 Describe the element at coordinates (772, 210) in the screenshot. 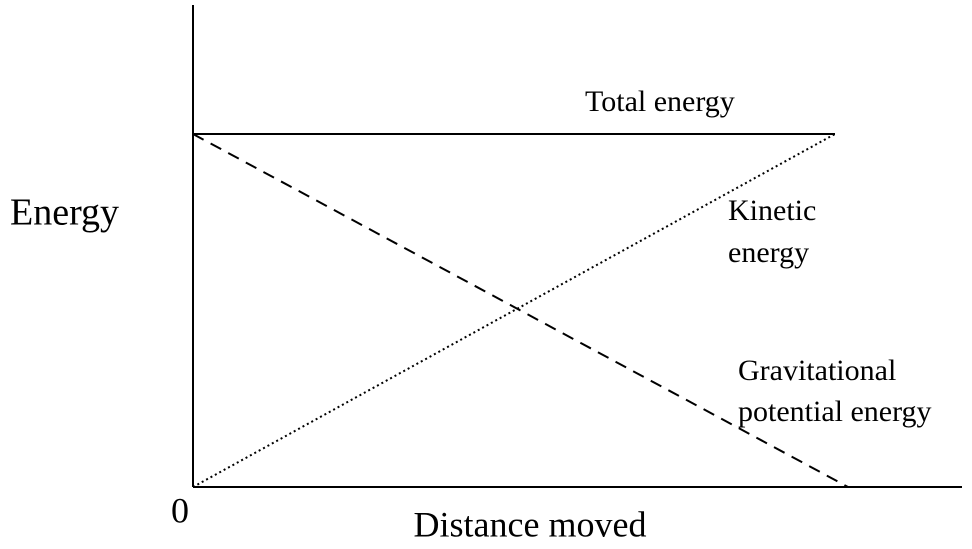

I see `curve-label: Kinetic` at that location.